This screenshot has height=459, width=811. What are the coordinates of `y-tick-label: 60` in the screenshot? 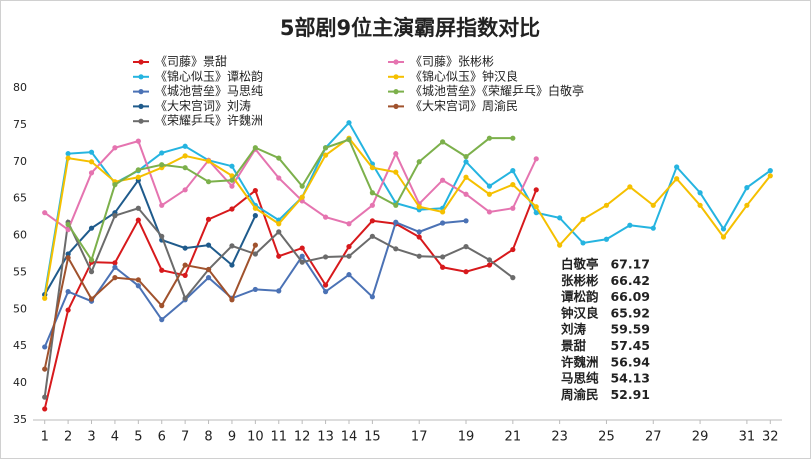 It's located at (20, 235).